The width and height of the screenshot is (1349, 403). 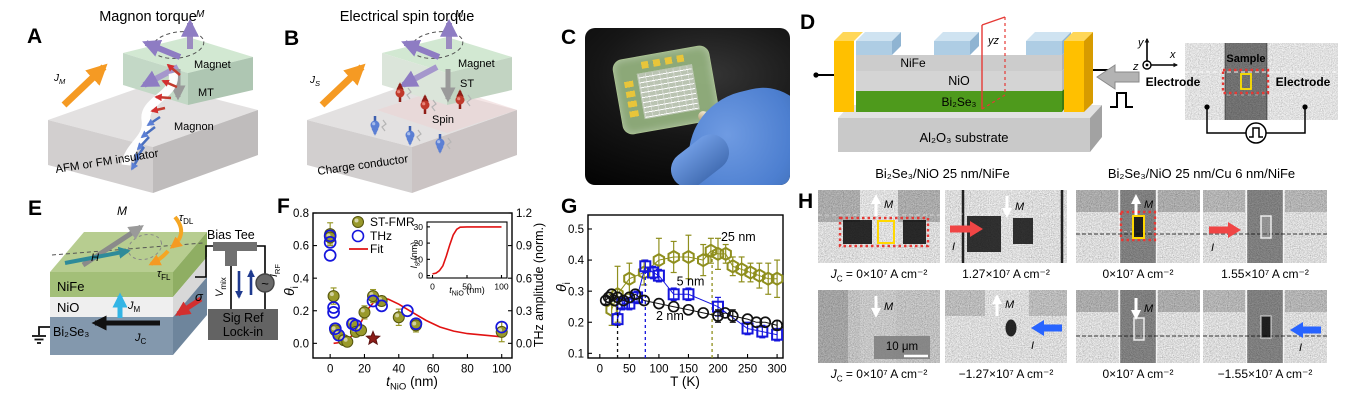 I want to click on up-spins, so click(x=433, y=98).